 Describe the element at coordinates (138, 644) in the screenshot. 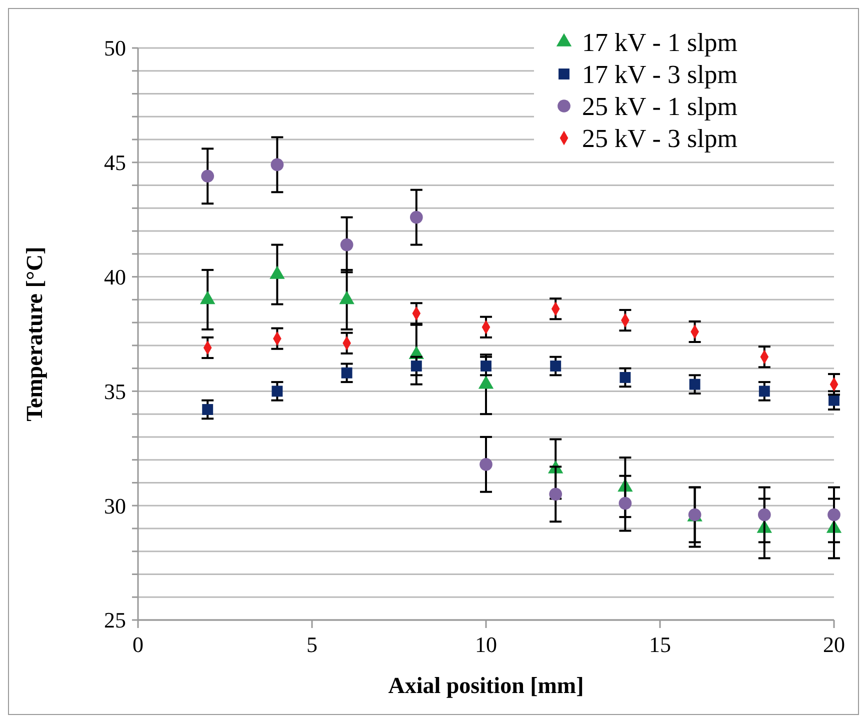

I see `x-tick-label: 0` at that location.